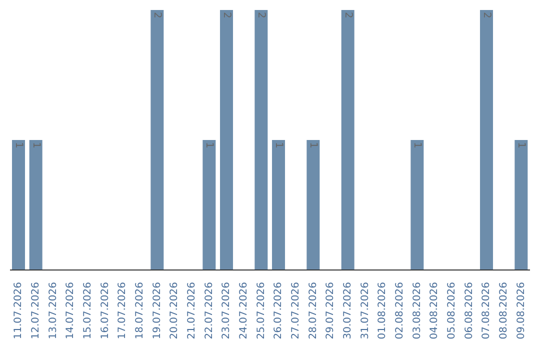 The height and width of the screenshot is (340, 540). I want to click on x-tick-label: 31.07.2026, so click(365, 311).